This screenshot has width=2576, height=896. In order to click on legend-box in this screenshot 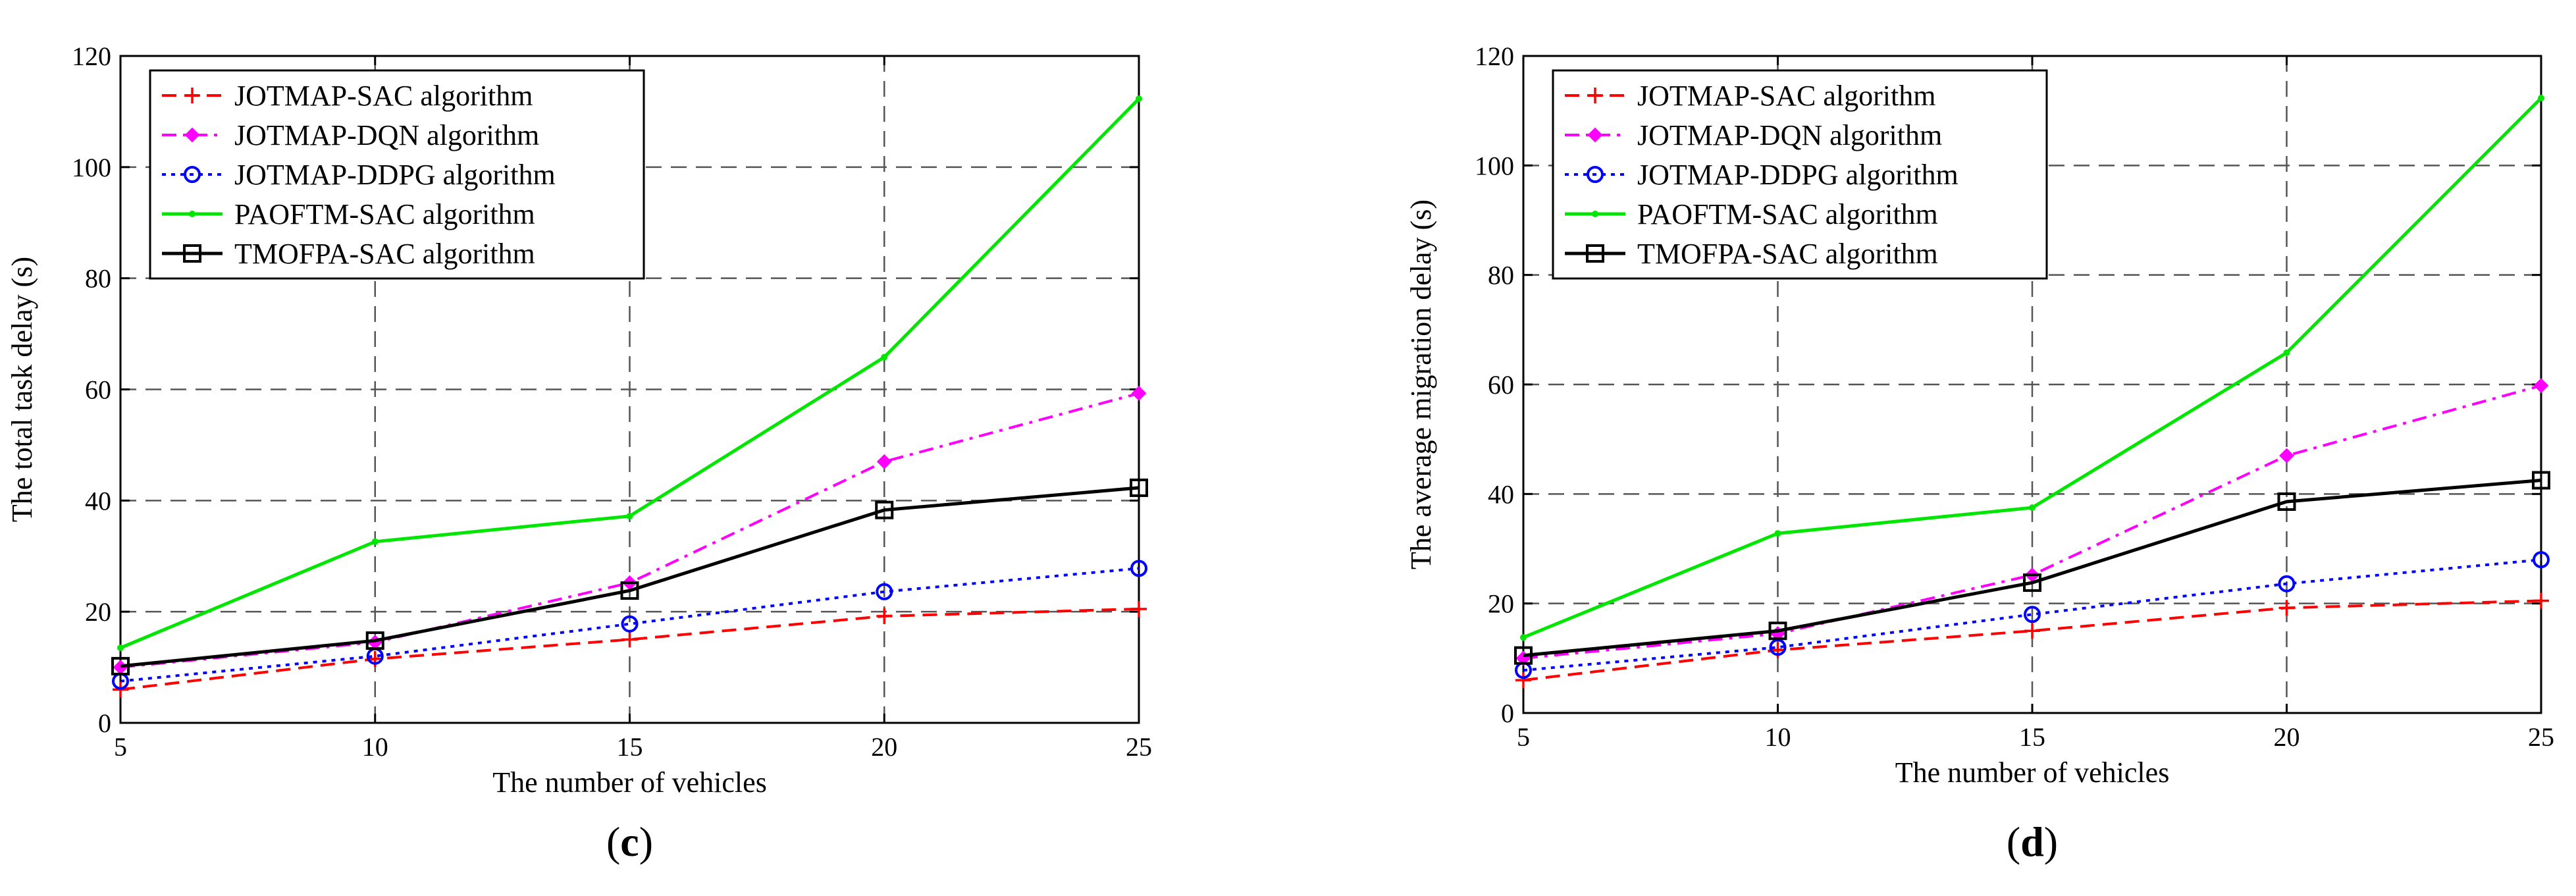, I will do `click(1800, 174)`.